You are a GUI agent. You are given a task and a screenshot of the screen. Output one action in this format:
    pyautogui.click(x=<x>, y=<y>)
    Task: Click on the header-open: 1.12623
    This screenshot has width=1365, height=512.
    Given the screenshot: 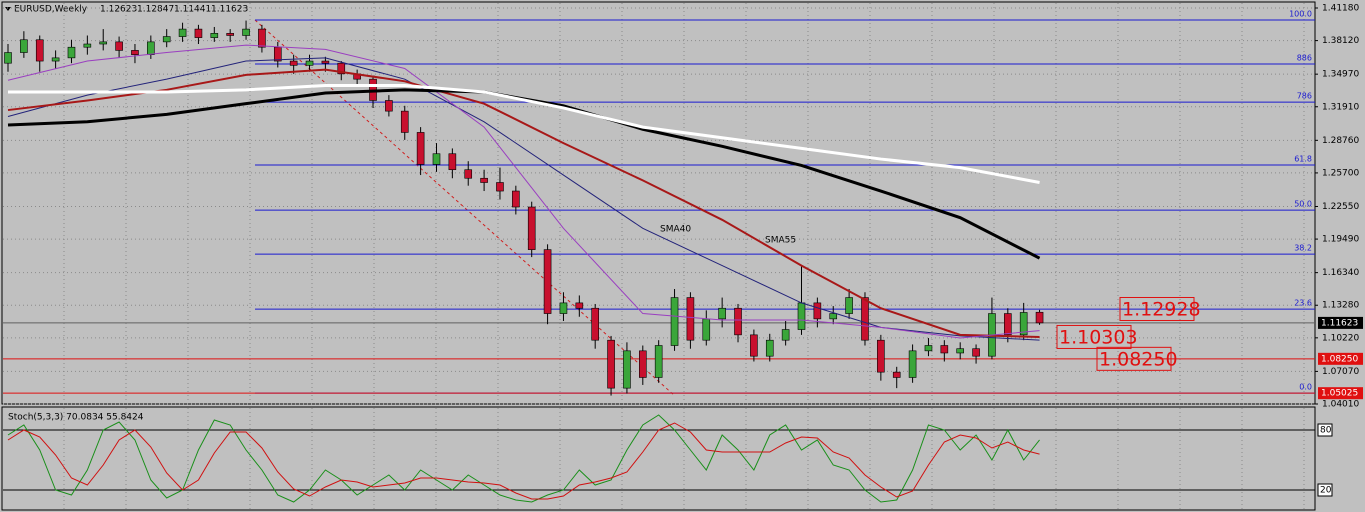 What is the action you would take?
    pyautogui.click(x=118, y=10)
    